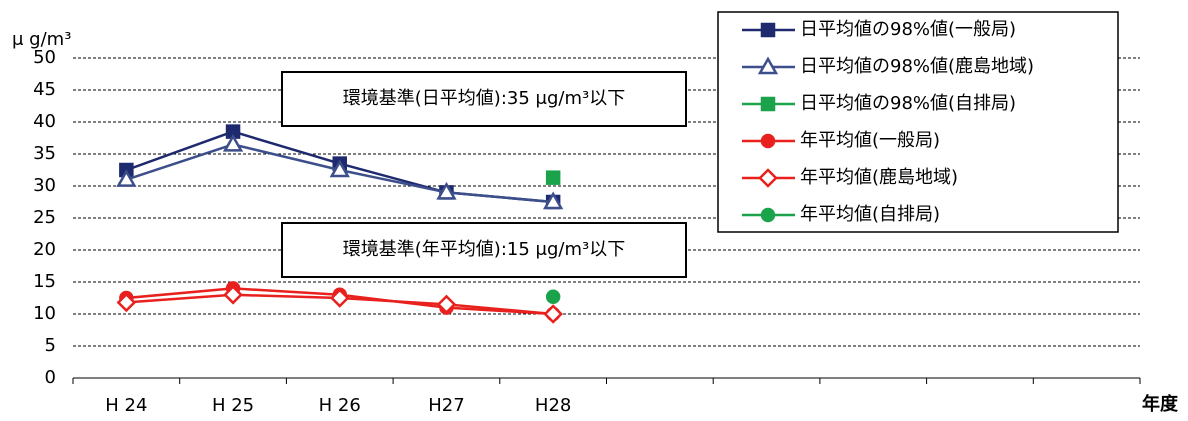  What do you see at coordinates (233, 405) in the screenshot?
I see `x-tick-label: H 25` at bounding box center [233, 405].